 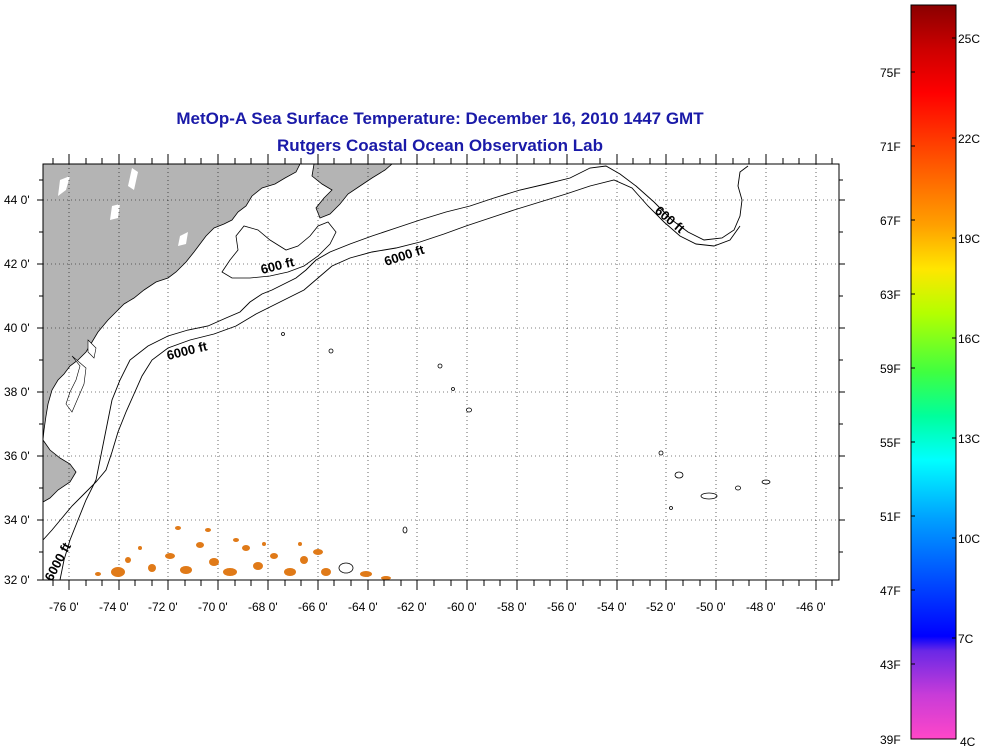 What do you see at coordinates (890, 591) in the screenshot?
I see `colorbar-f-label: 47F` at bounding box center [890, 591].